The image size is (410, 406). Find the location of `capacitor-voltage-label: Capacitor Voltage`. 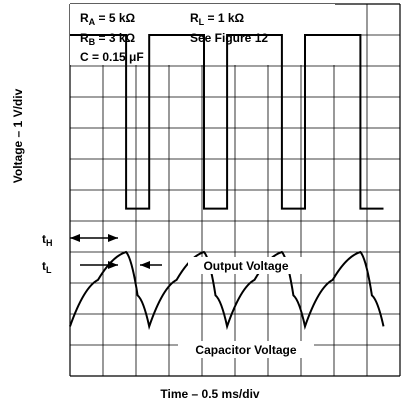

capacitor-voltage-label: Capacitor Voltage is located at coordinates (245, 350).